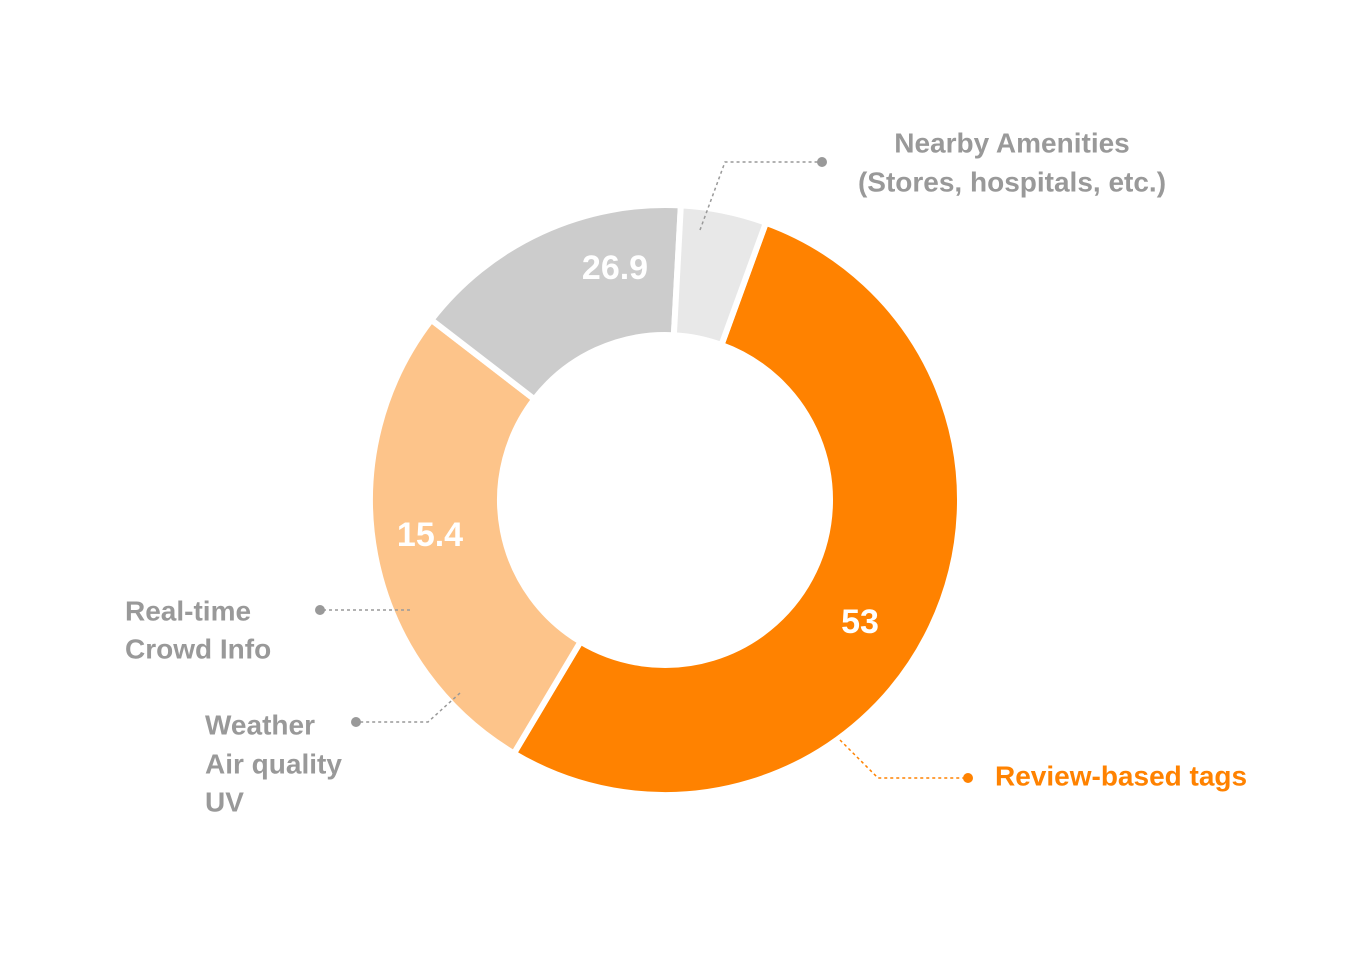 This screenshot has width=1364, height=972. Describe the element at coordinates (198, 648) in the screenshot. I see `category-label: Crowd Info` at that location.